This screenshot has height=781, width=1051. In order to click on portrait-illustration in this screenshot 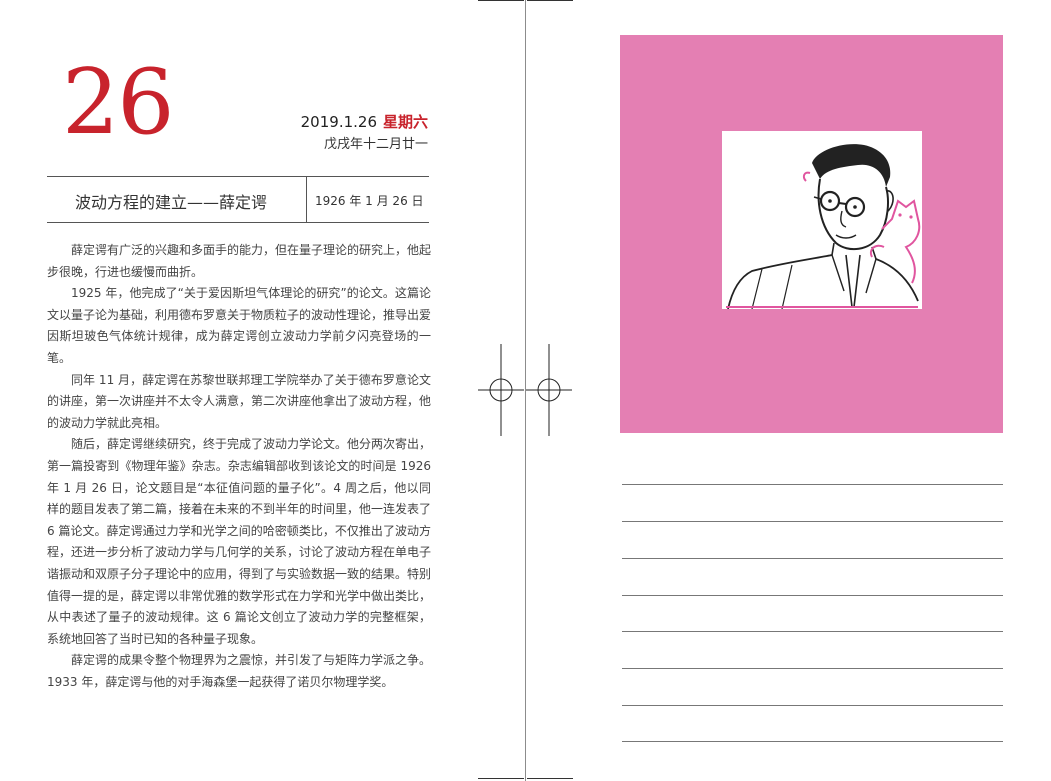, I will do `click(822, 220)`.